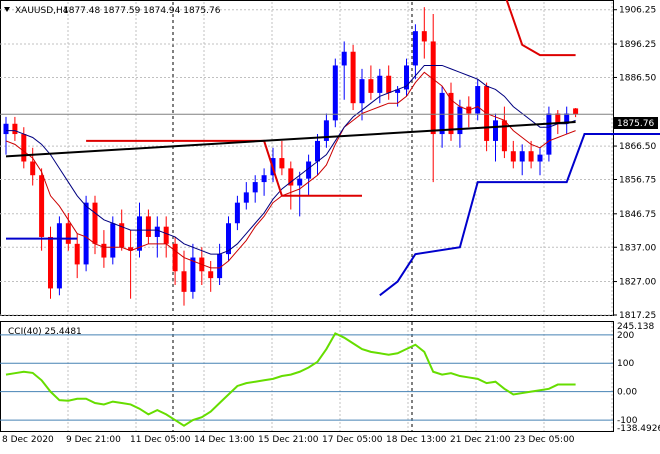 Image resolution: width=660 pixels, height=454 pixels. I want to click on current-price-label: 1875.76, so click(635, 124).